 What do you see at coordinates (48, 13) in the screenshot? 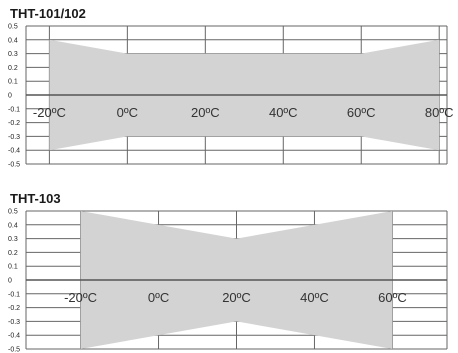
I see `chart-title: THT-101/102` at bounding box center [48, 13].